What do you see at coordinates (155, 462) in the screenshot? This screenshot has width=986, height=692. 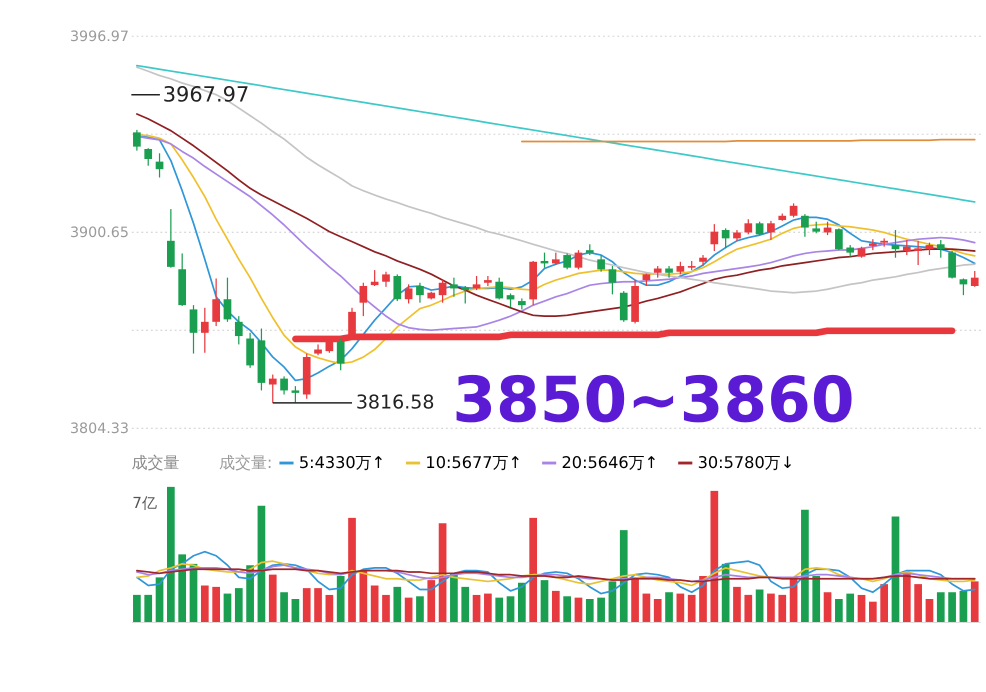 I see `chart-title: 成交量` at bounding box center [155, 462].